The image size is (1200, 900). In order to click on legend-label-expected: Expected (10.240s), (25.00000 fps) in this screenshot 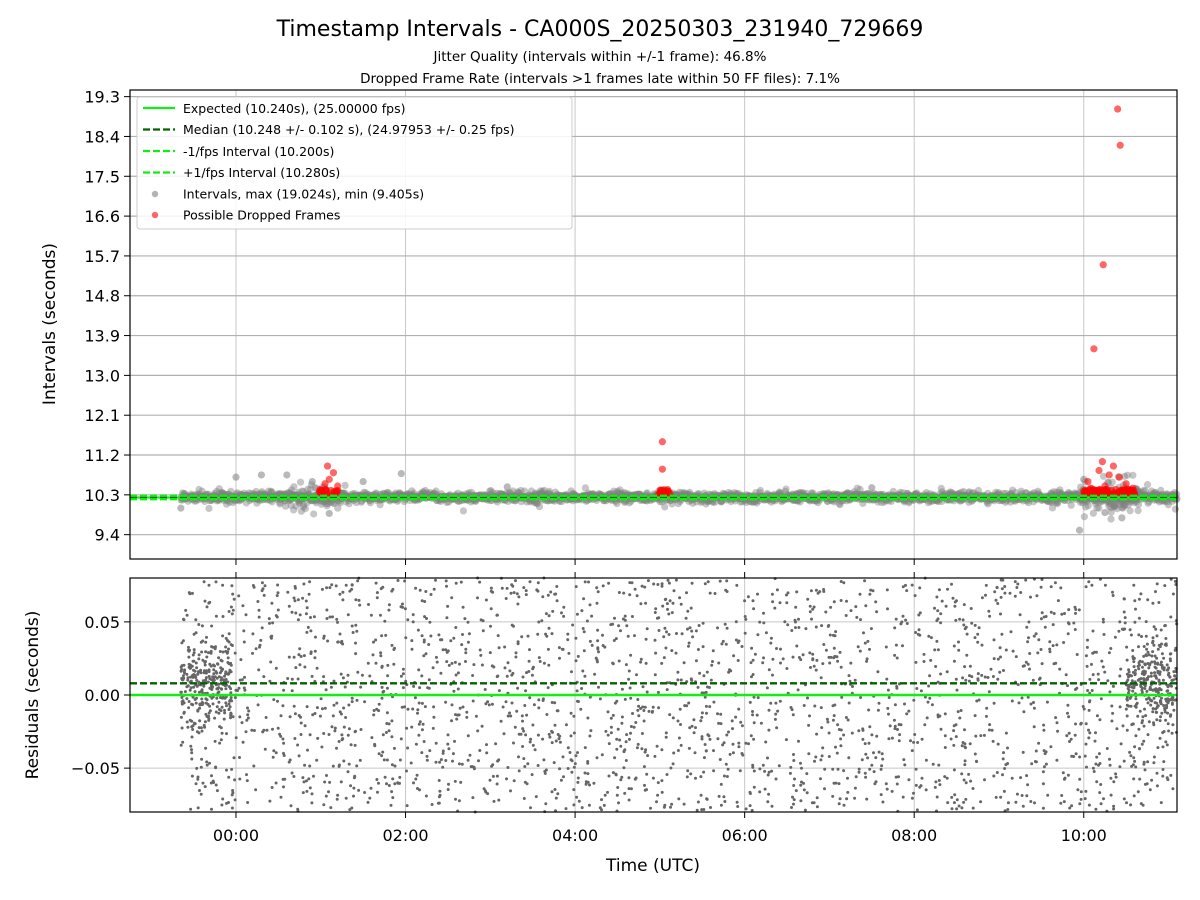, I will do `click(294, 108)`.